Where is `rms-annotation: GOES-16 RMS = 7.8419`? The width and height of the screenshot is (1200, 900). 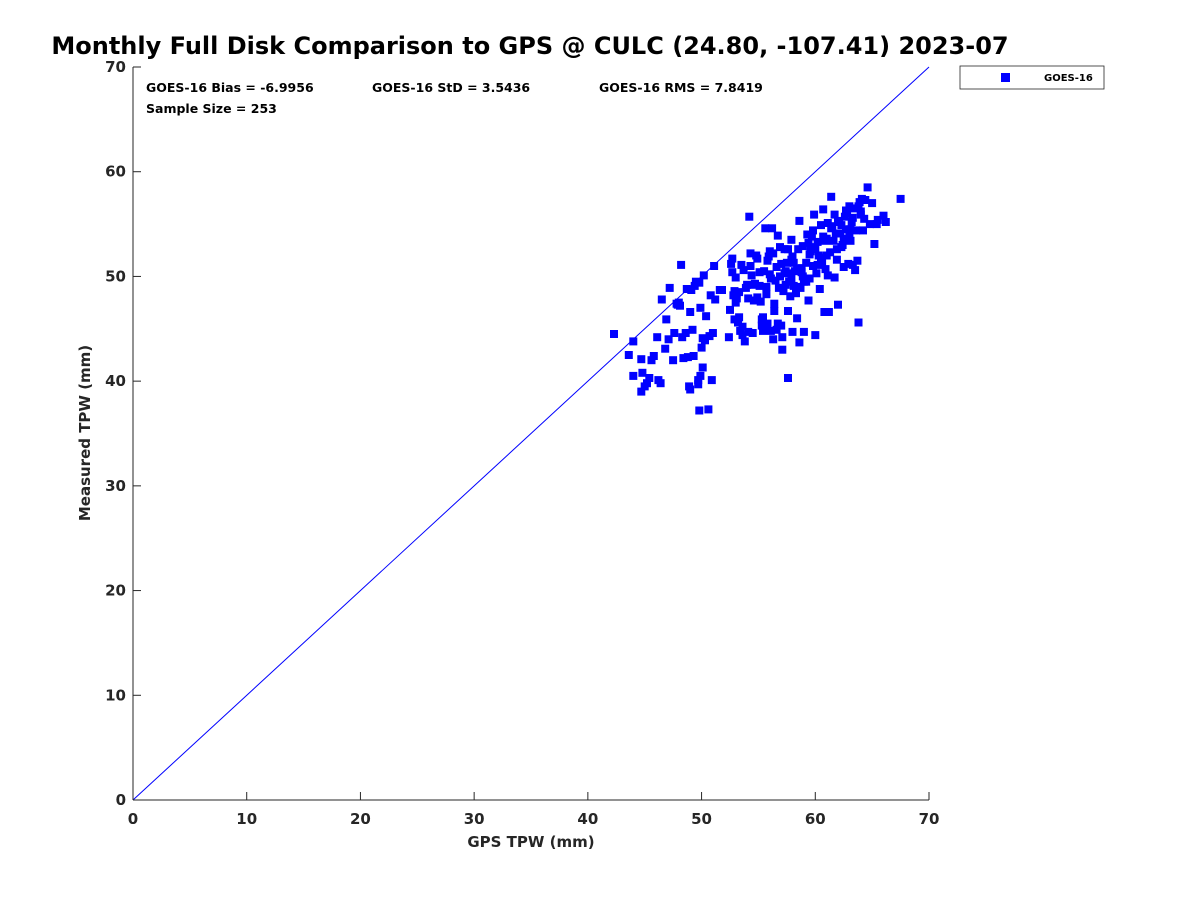
rms-annotation: GOES-16 RMS = 7.8419 is located at coordinates (681, 87).